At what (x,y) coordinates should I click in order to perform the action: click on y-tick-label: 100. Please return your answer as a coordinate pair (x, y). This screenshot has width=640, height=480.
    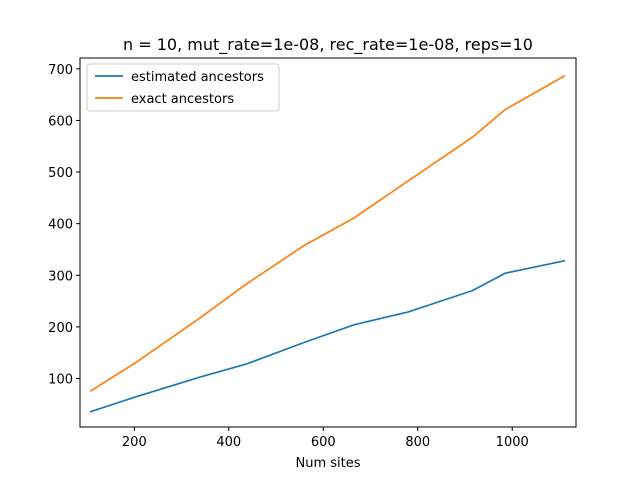
    Looking at the image, I should click on (60, 379).